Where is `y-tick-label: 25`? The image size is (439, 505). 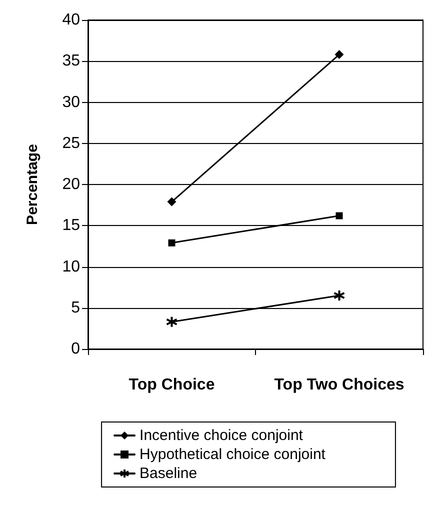
y-tick-label: 25 is located at coordinates (71, 143).